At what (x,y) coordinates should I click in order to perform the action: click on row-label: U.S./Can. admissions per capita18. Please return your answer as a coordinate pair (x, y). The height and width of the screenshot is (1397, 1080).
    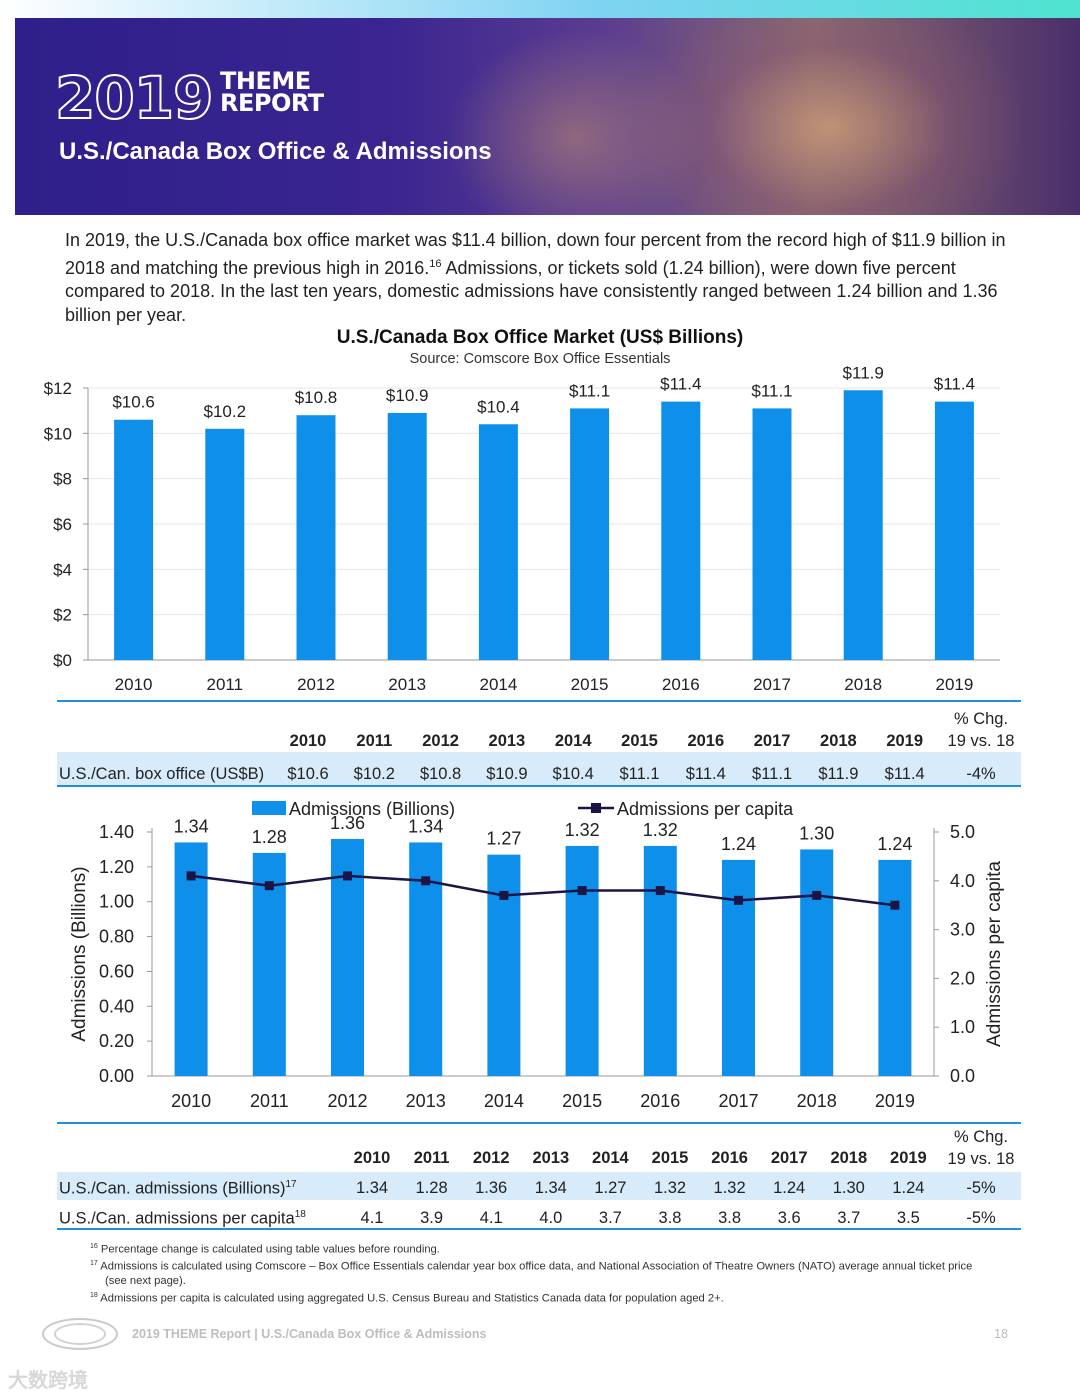
    Looking at the image, I should click on (182, 1219).